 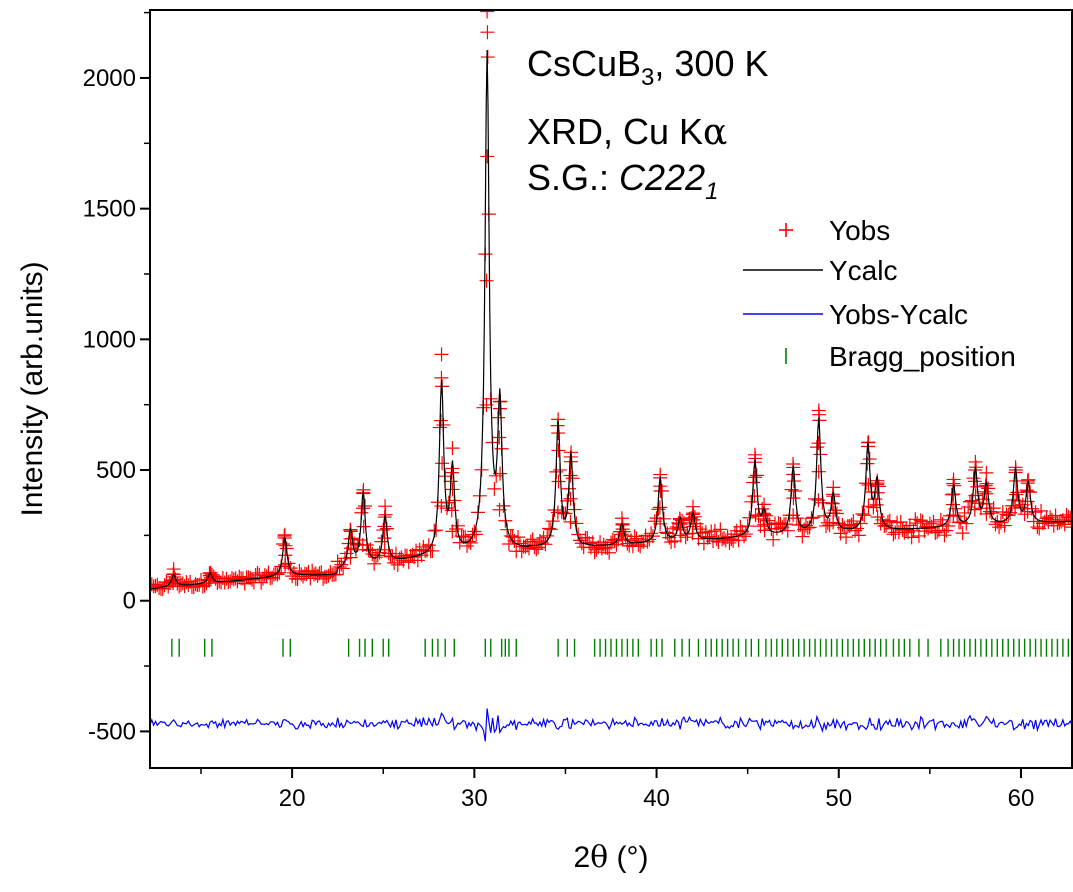 I want to click on annotation-compound: CsCuB3, 300 K, so click(x=647, y=67).